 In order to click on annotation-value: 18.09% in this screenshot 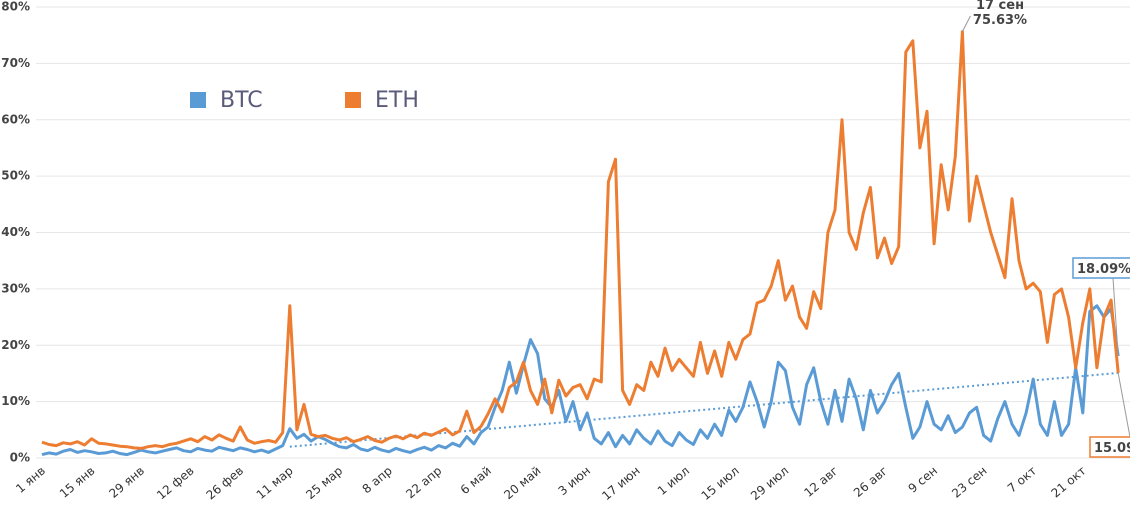, I will do `click(1103, 269)`.